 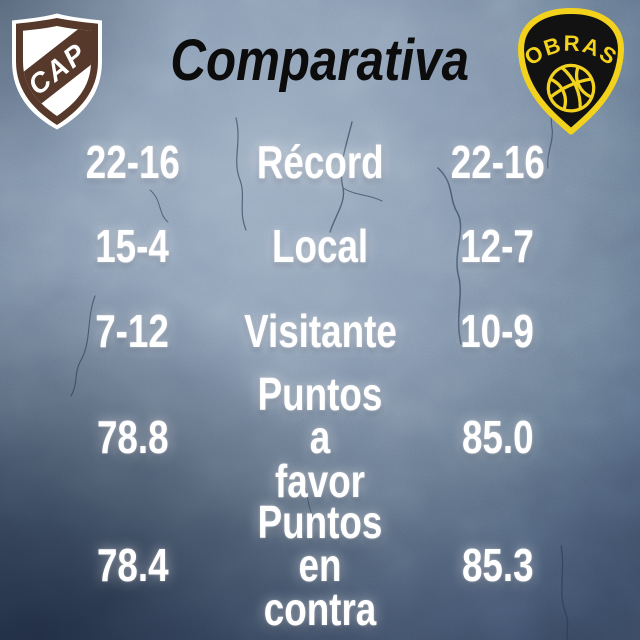 I want to click on puntos-favor-label: Puntos a favor, so click(x=320, y=437).